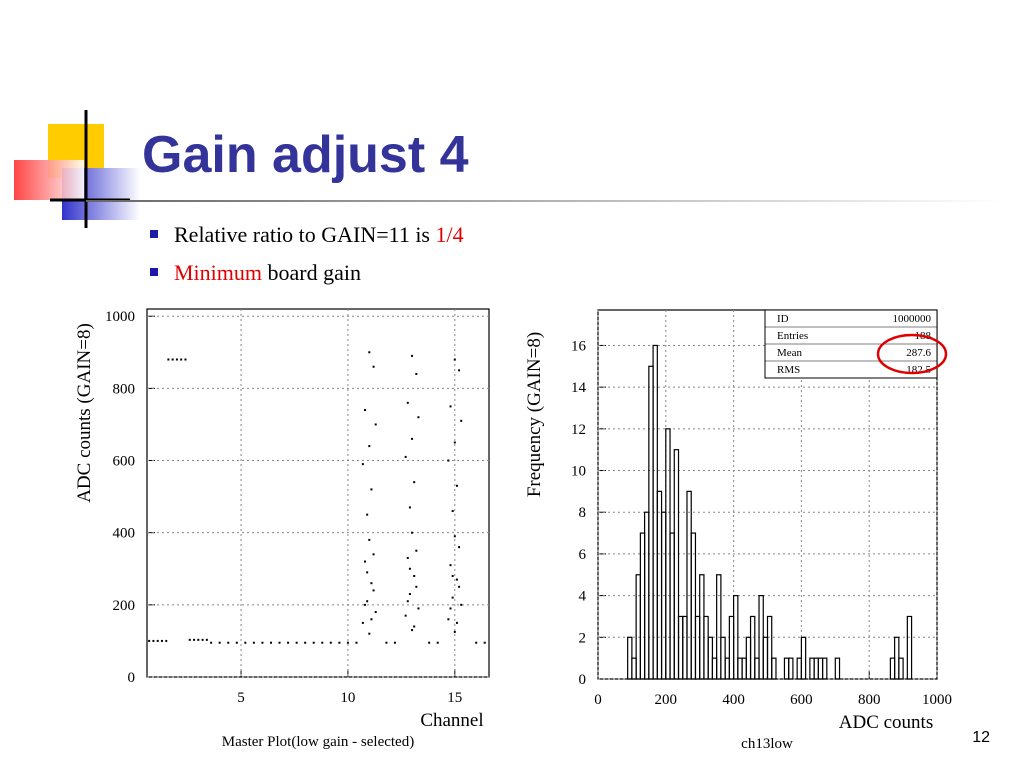 This screenshot has width=1024, height=768. I want to click on y-tick-label: 10, so click(578, 472).